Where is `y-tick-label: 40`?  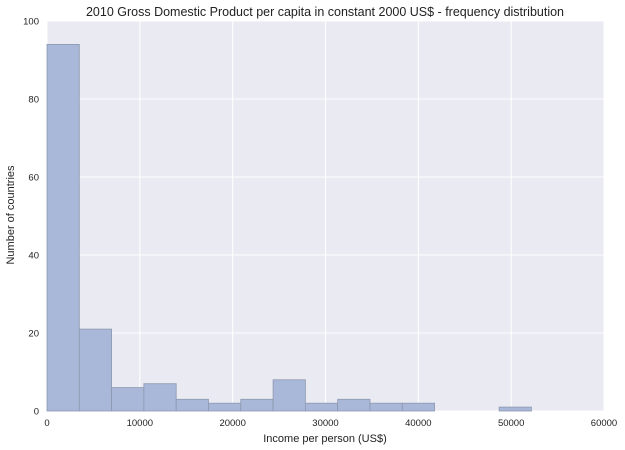 y-tick-label: 40 is located at coordinates (33, 256).